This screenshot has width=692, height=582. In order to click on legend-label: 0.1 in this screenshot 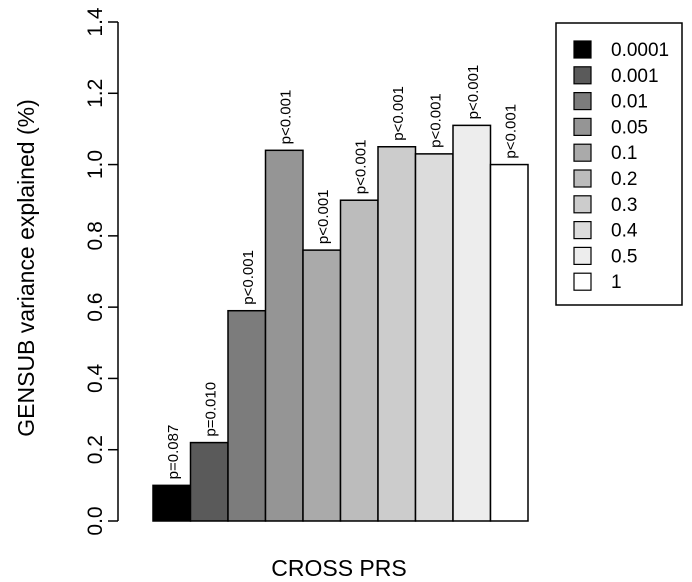, I will do `click(624, 153)`.